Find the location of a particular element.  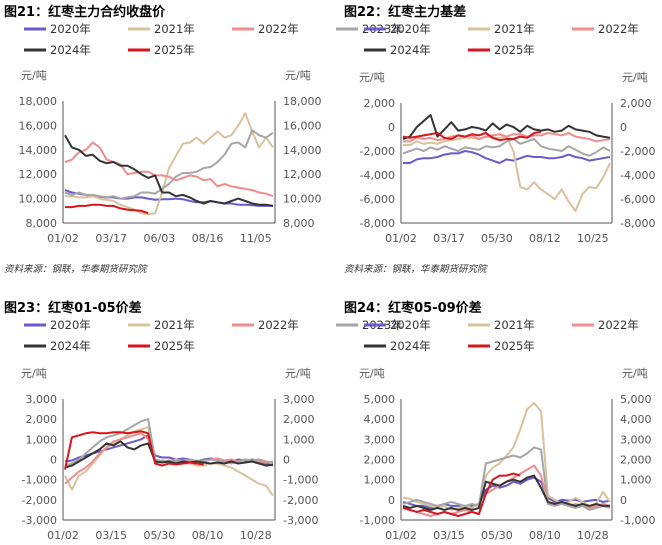

y-tick-label-right: -2,000 is located at coordinates (300, 500).